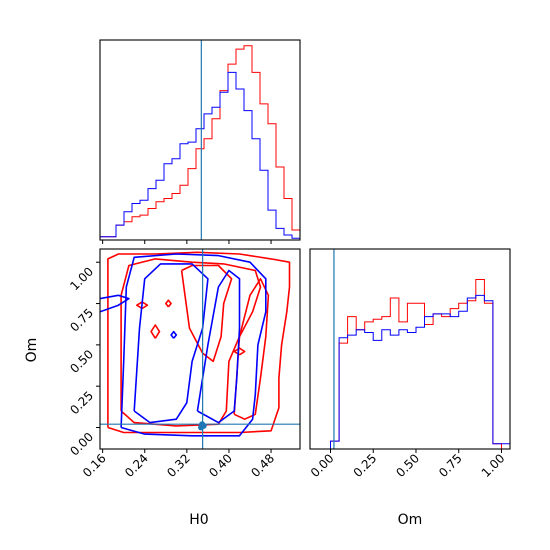 Image resolution: width=550 pixels, height=550 pixels. What do you see at coordinates (450, 465) in the screenshot?
I see `om-x-tick-label-3: 0.75` at bounding box center [450, 465].